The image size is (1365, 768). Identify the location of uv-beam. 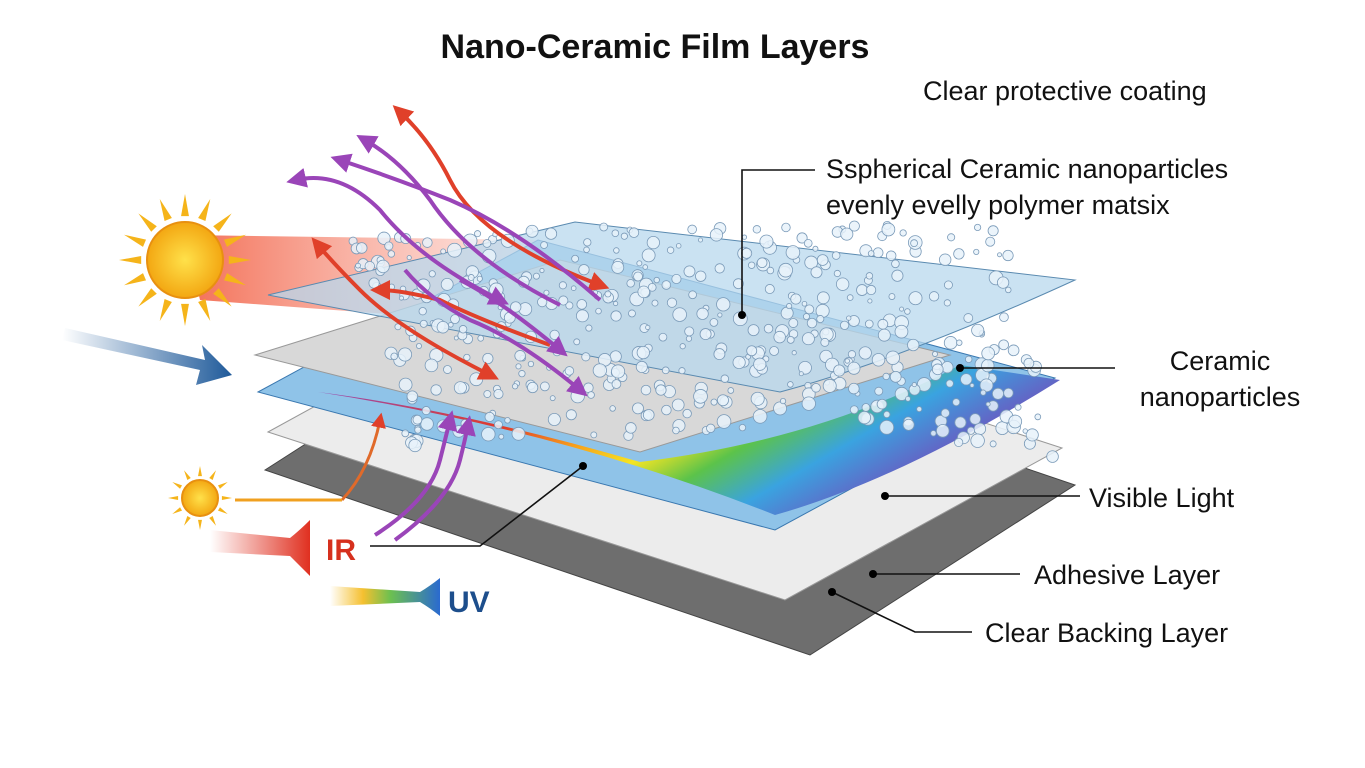
(385, 597).